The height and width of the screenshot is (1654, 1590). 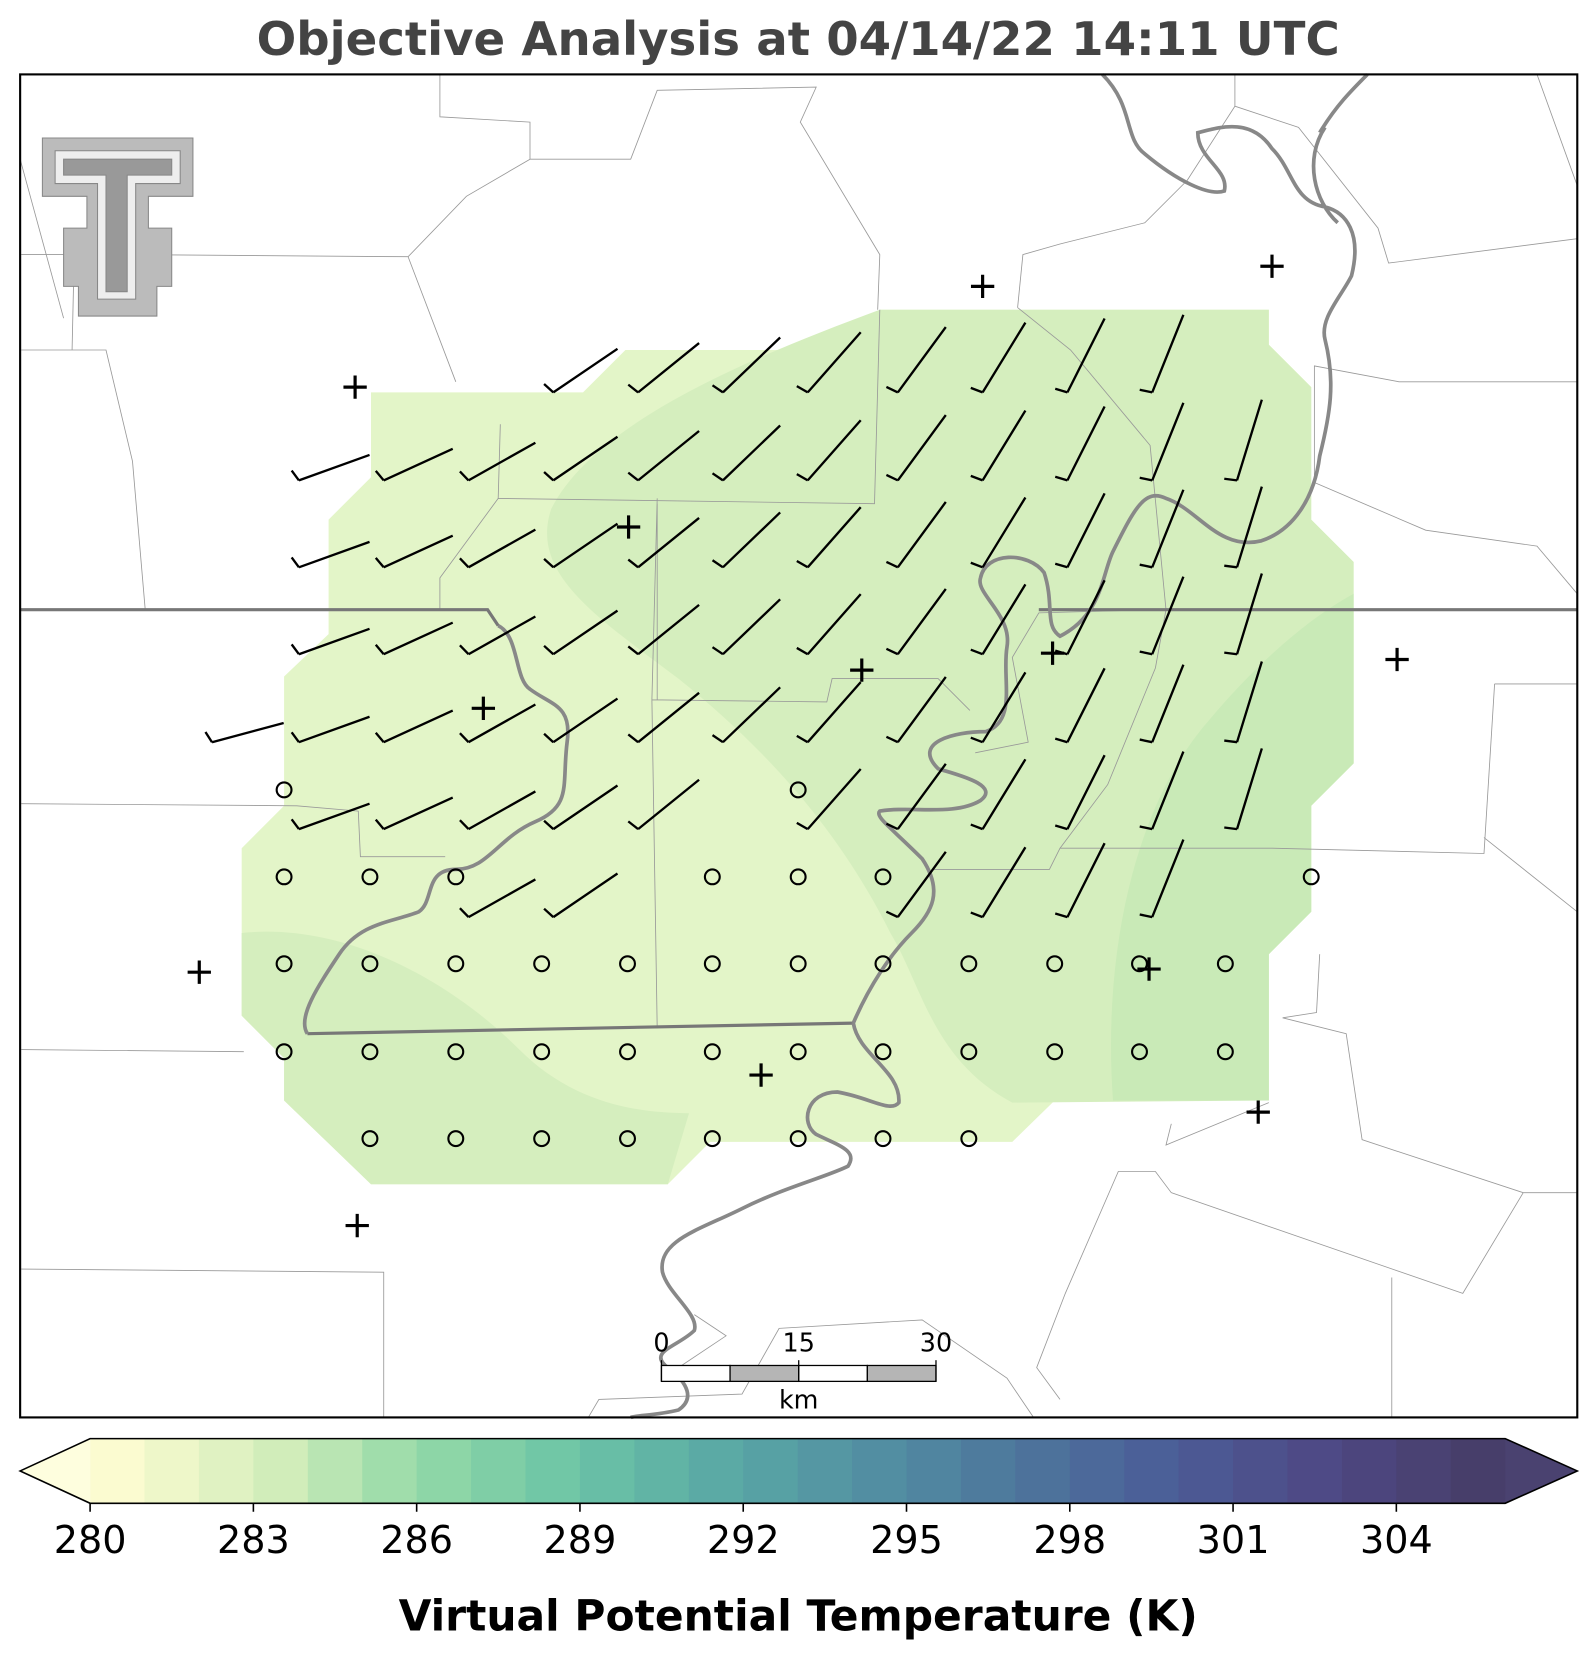 What do you see at coordinates (906, 1540) in the screenshot?
I see `colorbar-tick-label: 295` at bounding box center [906, 1540].